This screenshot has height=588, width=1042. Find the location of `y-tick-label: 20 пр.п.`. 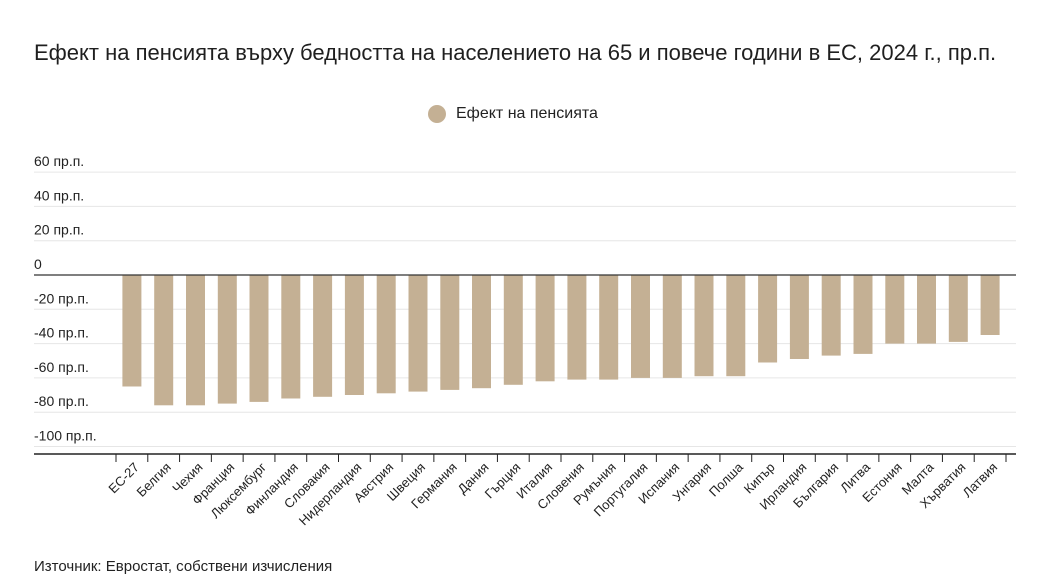

y-tick-label: 20 пр.п. is located at coordinates (59, 230).